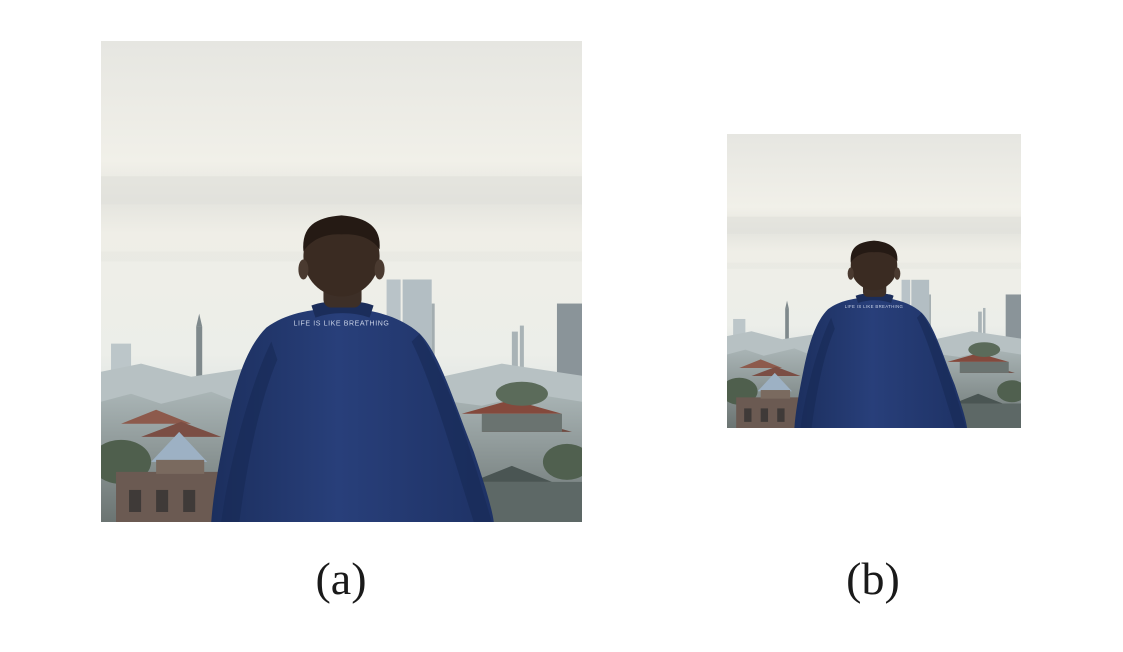 Image resolution: width=1123 pixels, height=652 pixels. I want to click on photo-panel-b: LIFE IS LIKE BREATHING, so click(874, 281).